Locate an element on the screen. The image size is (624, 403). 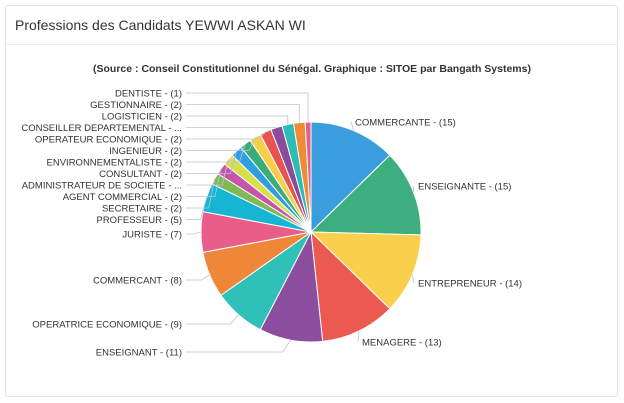
slice-label: GESTIONNAIRE - (2) is located at coordinates (136, 105).